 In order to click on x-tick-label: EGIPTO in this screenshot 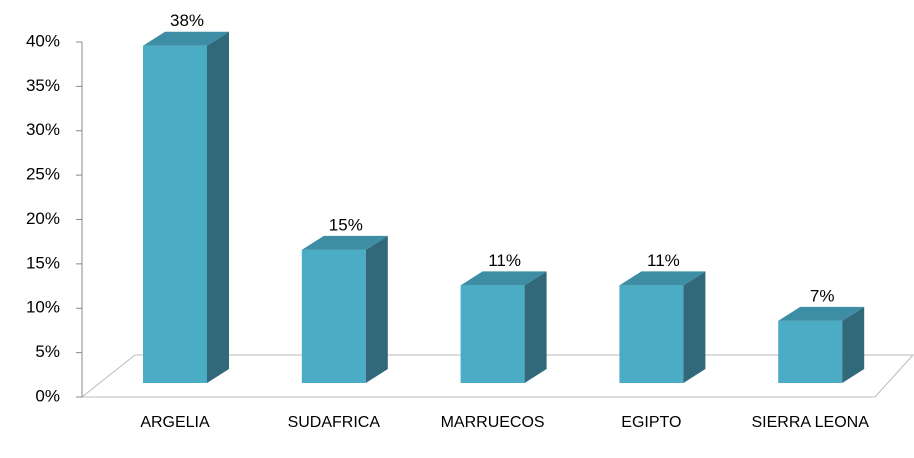, I will do `click(651, 422)`.